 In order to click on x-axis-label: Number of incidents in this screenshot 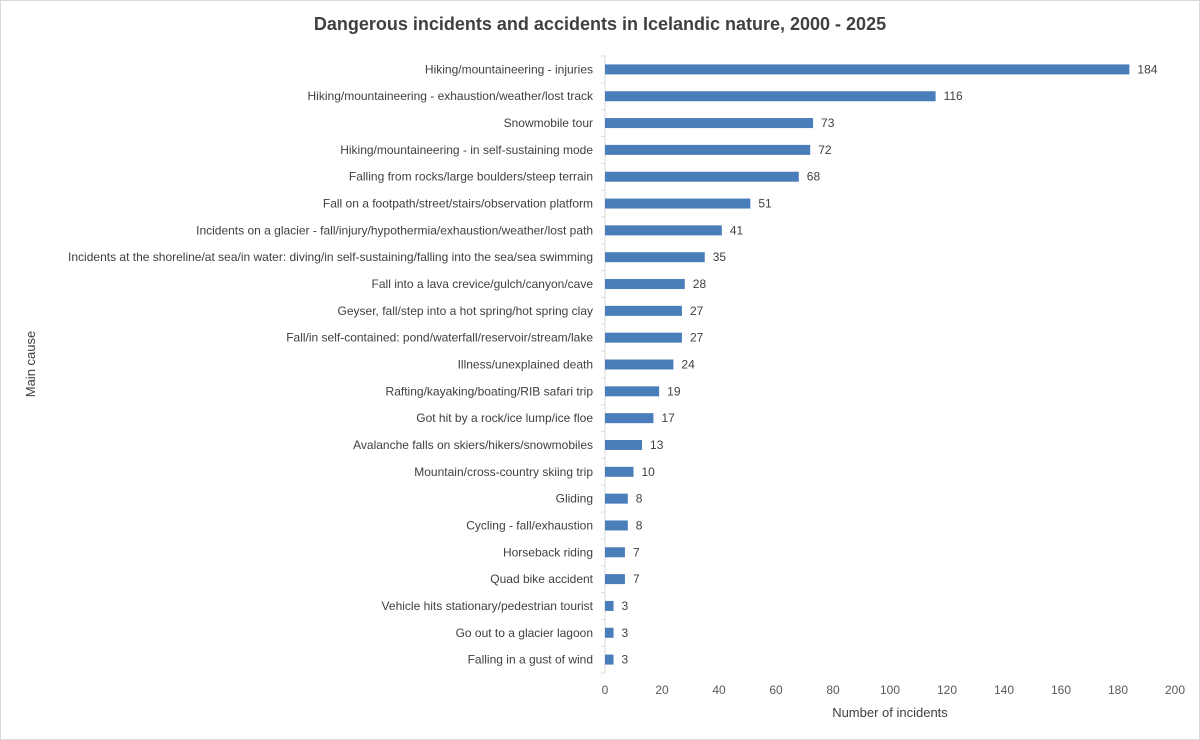, I will do `click(890, 712)`.